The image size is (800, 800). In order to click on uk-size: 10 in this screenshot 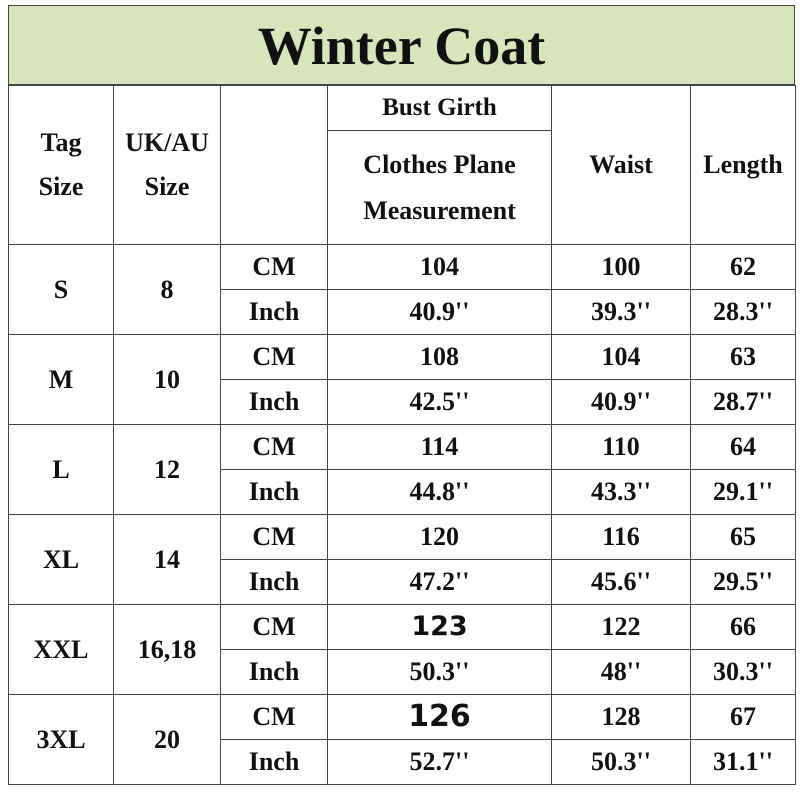, I will do `click(167, 379)`.